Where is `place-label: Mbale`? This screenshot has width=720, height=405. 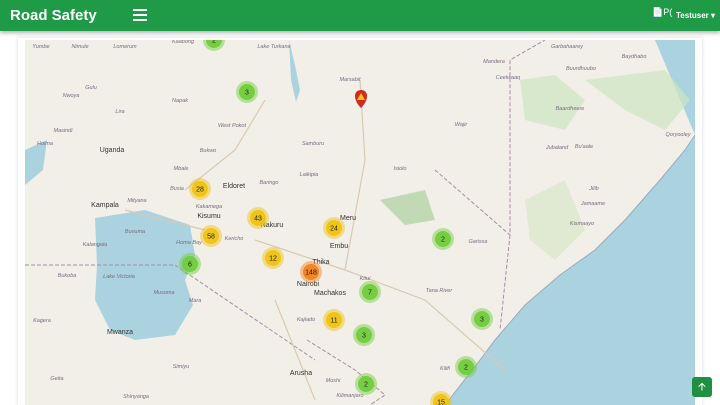 place-label: Mbale is located at coordinates (181, 169).